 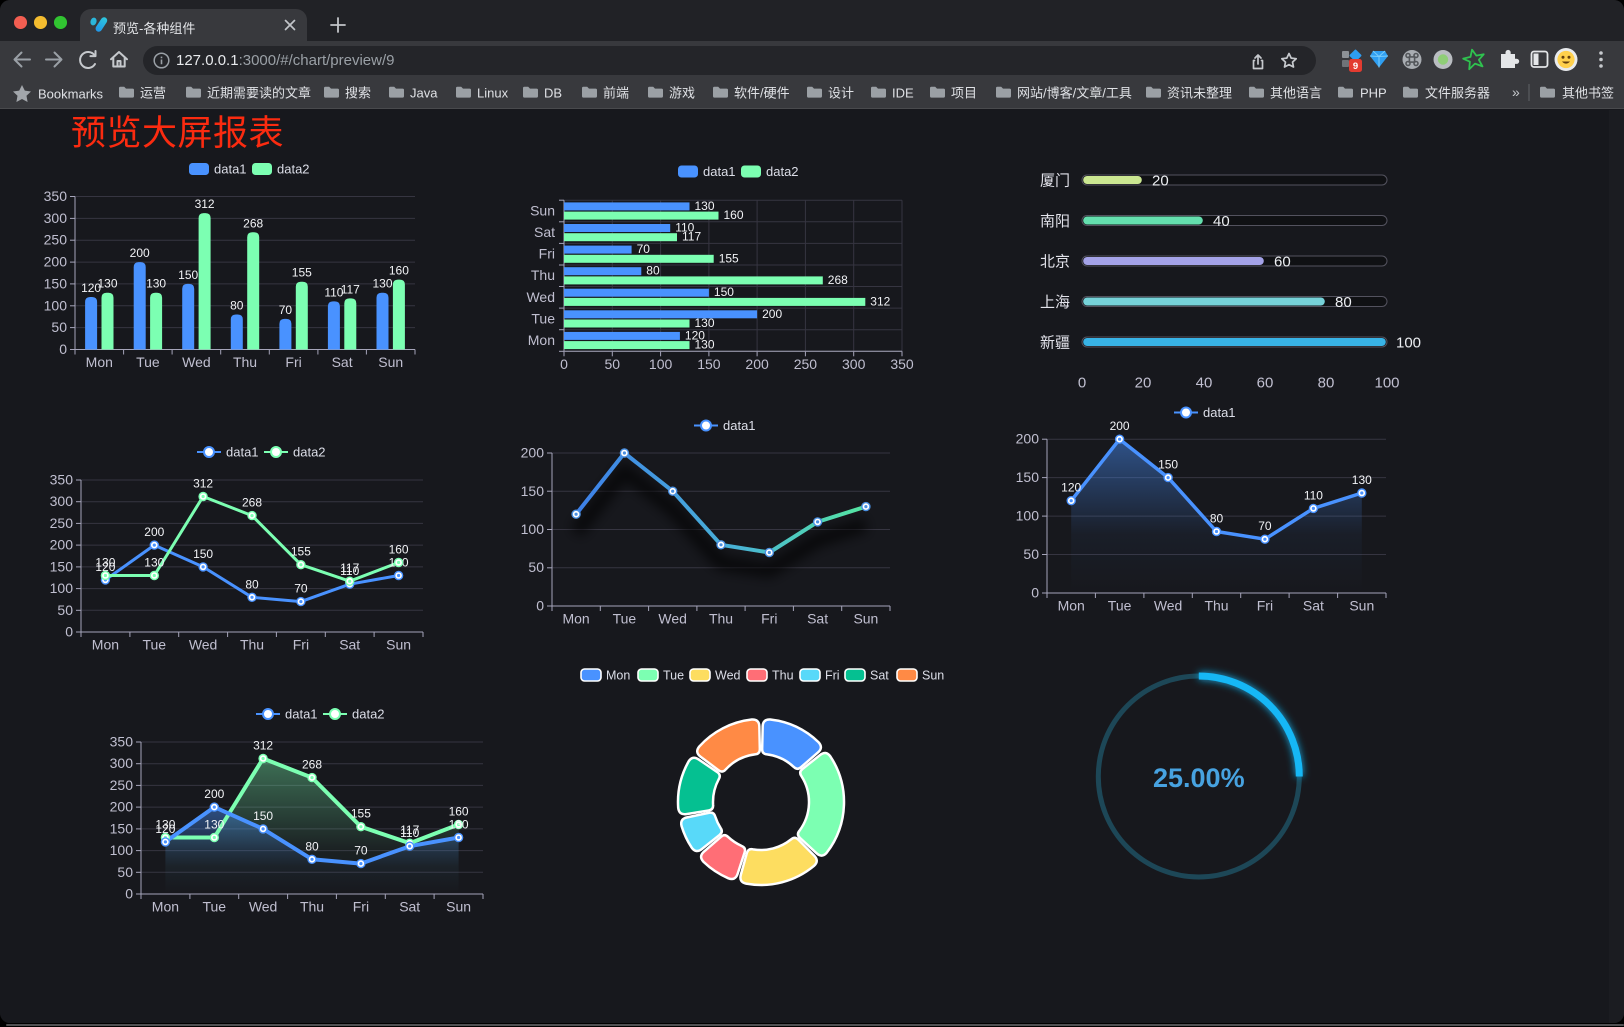 I want to click on svg-text: 近期需要读的文章, so click(x=259, y=92).